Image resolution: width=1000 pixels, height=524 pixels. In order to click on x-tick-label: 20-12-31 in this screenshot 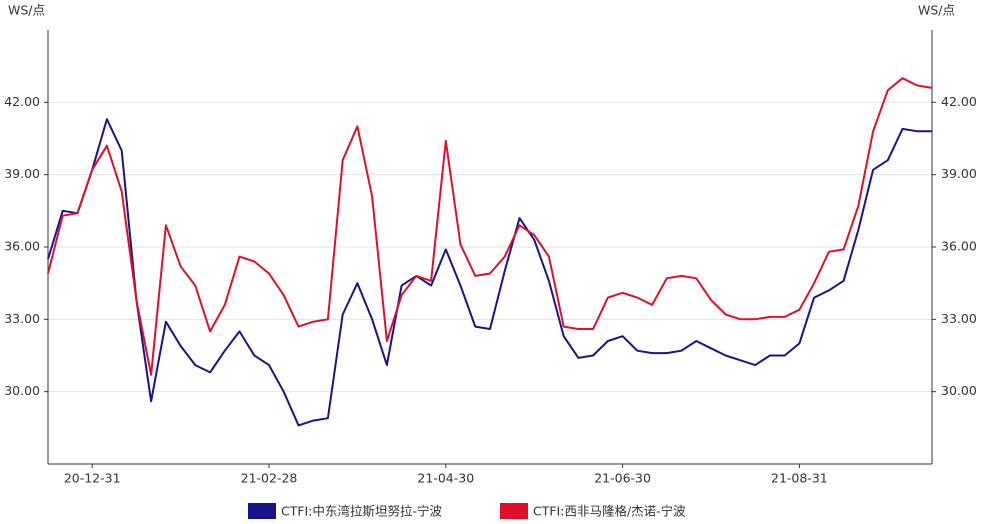, I will do `click(92, 478)`.